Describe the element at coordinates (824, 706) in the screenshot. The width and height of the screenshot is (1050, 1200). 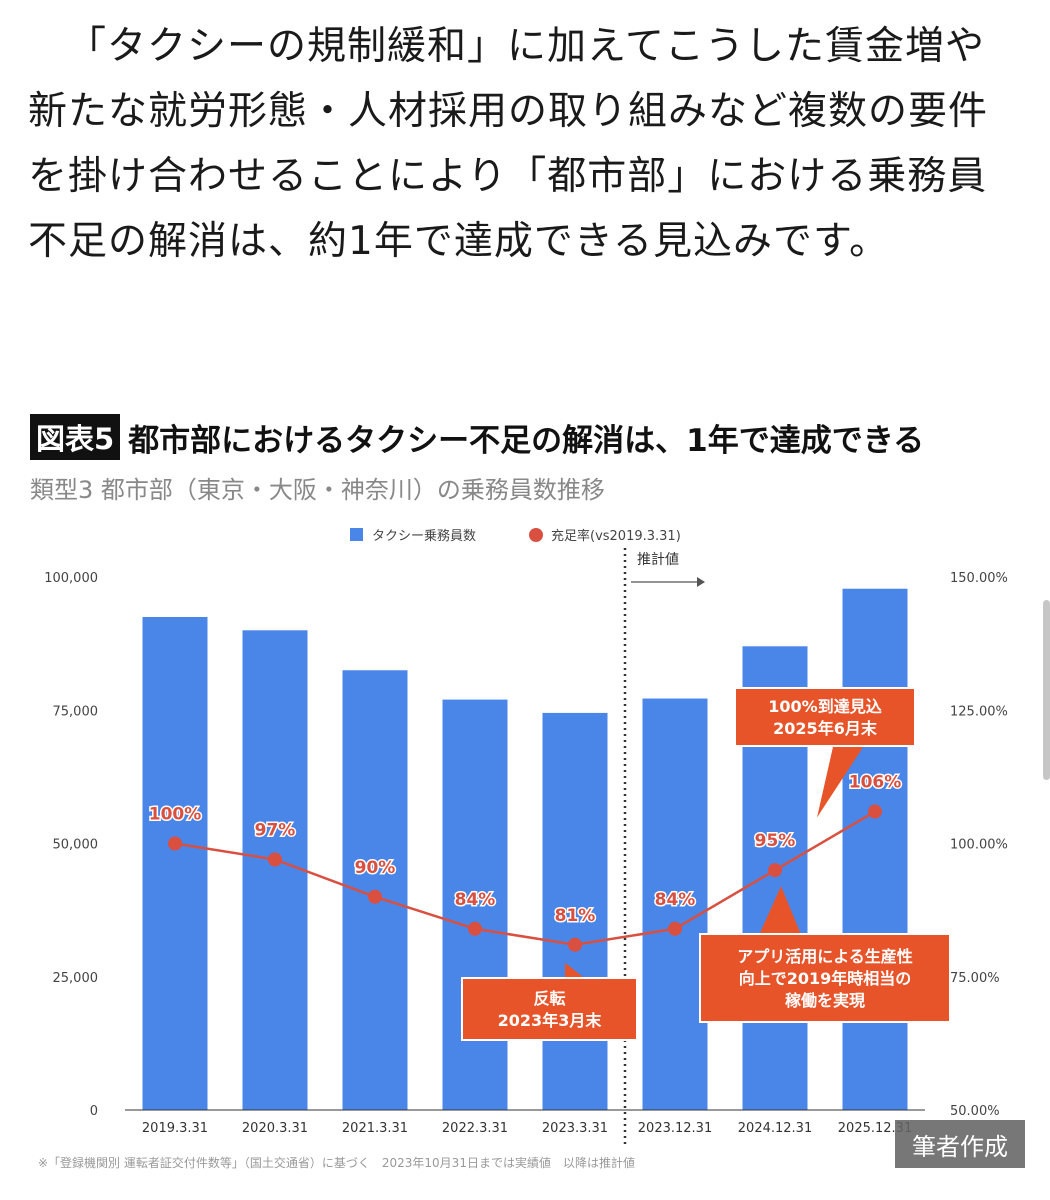
I see `callout-text: 100%到達見込` at that location.